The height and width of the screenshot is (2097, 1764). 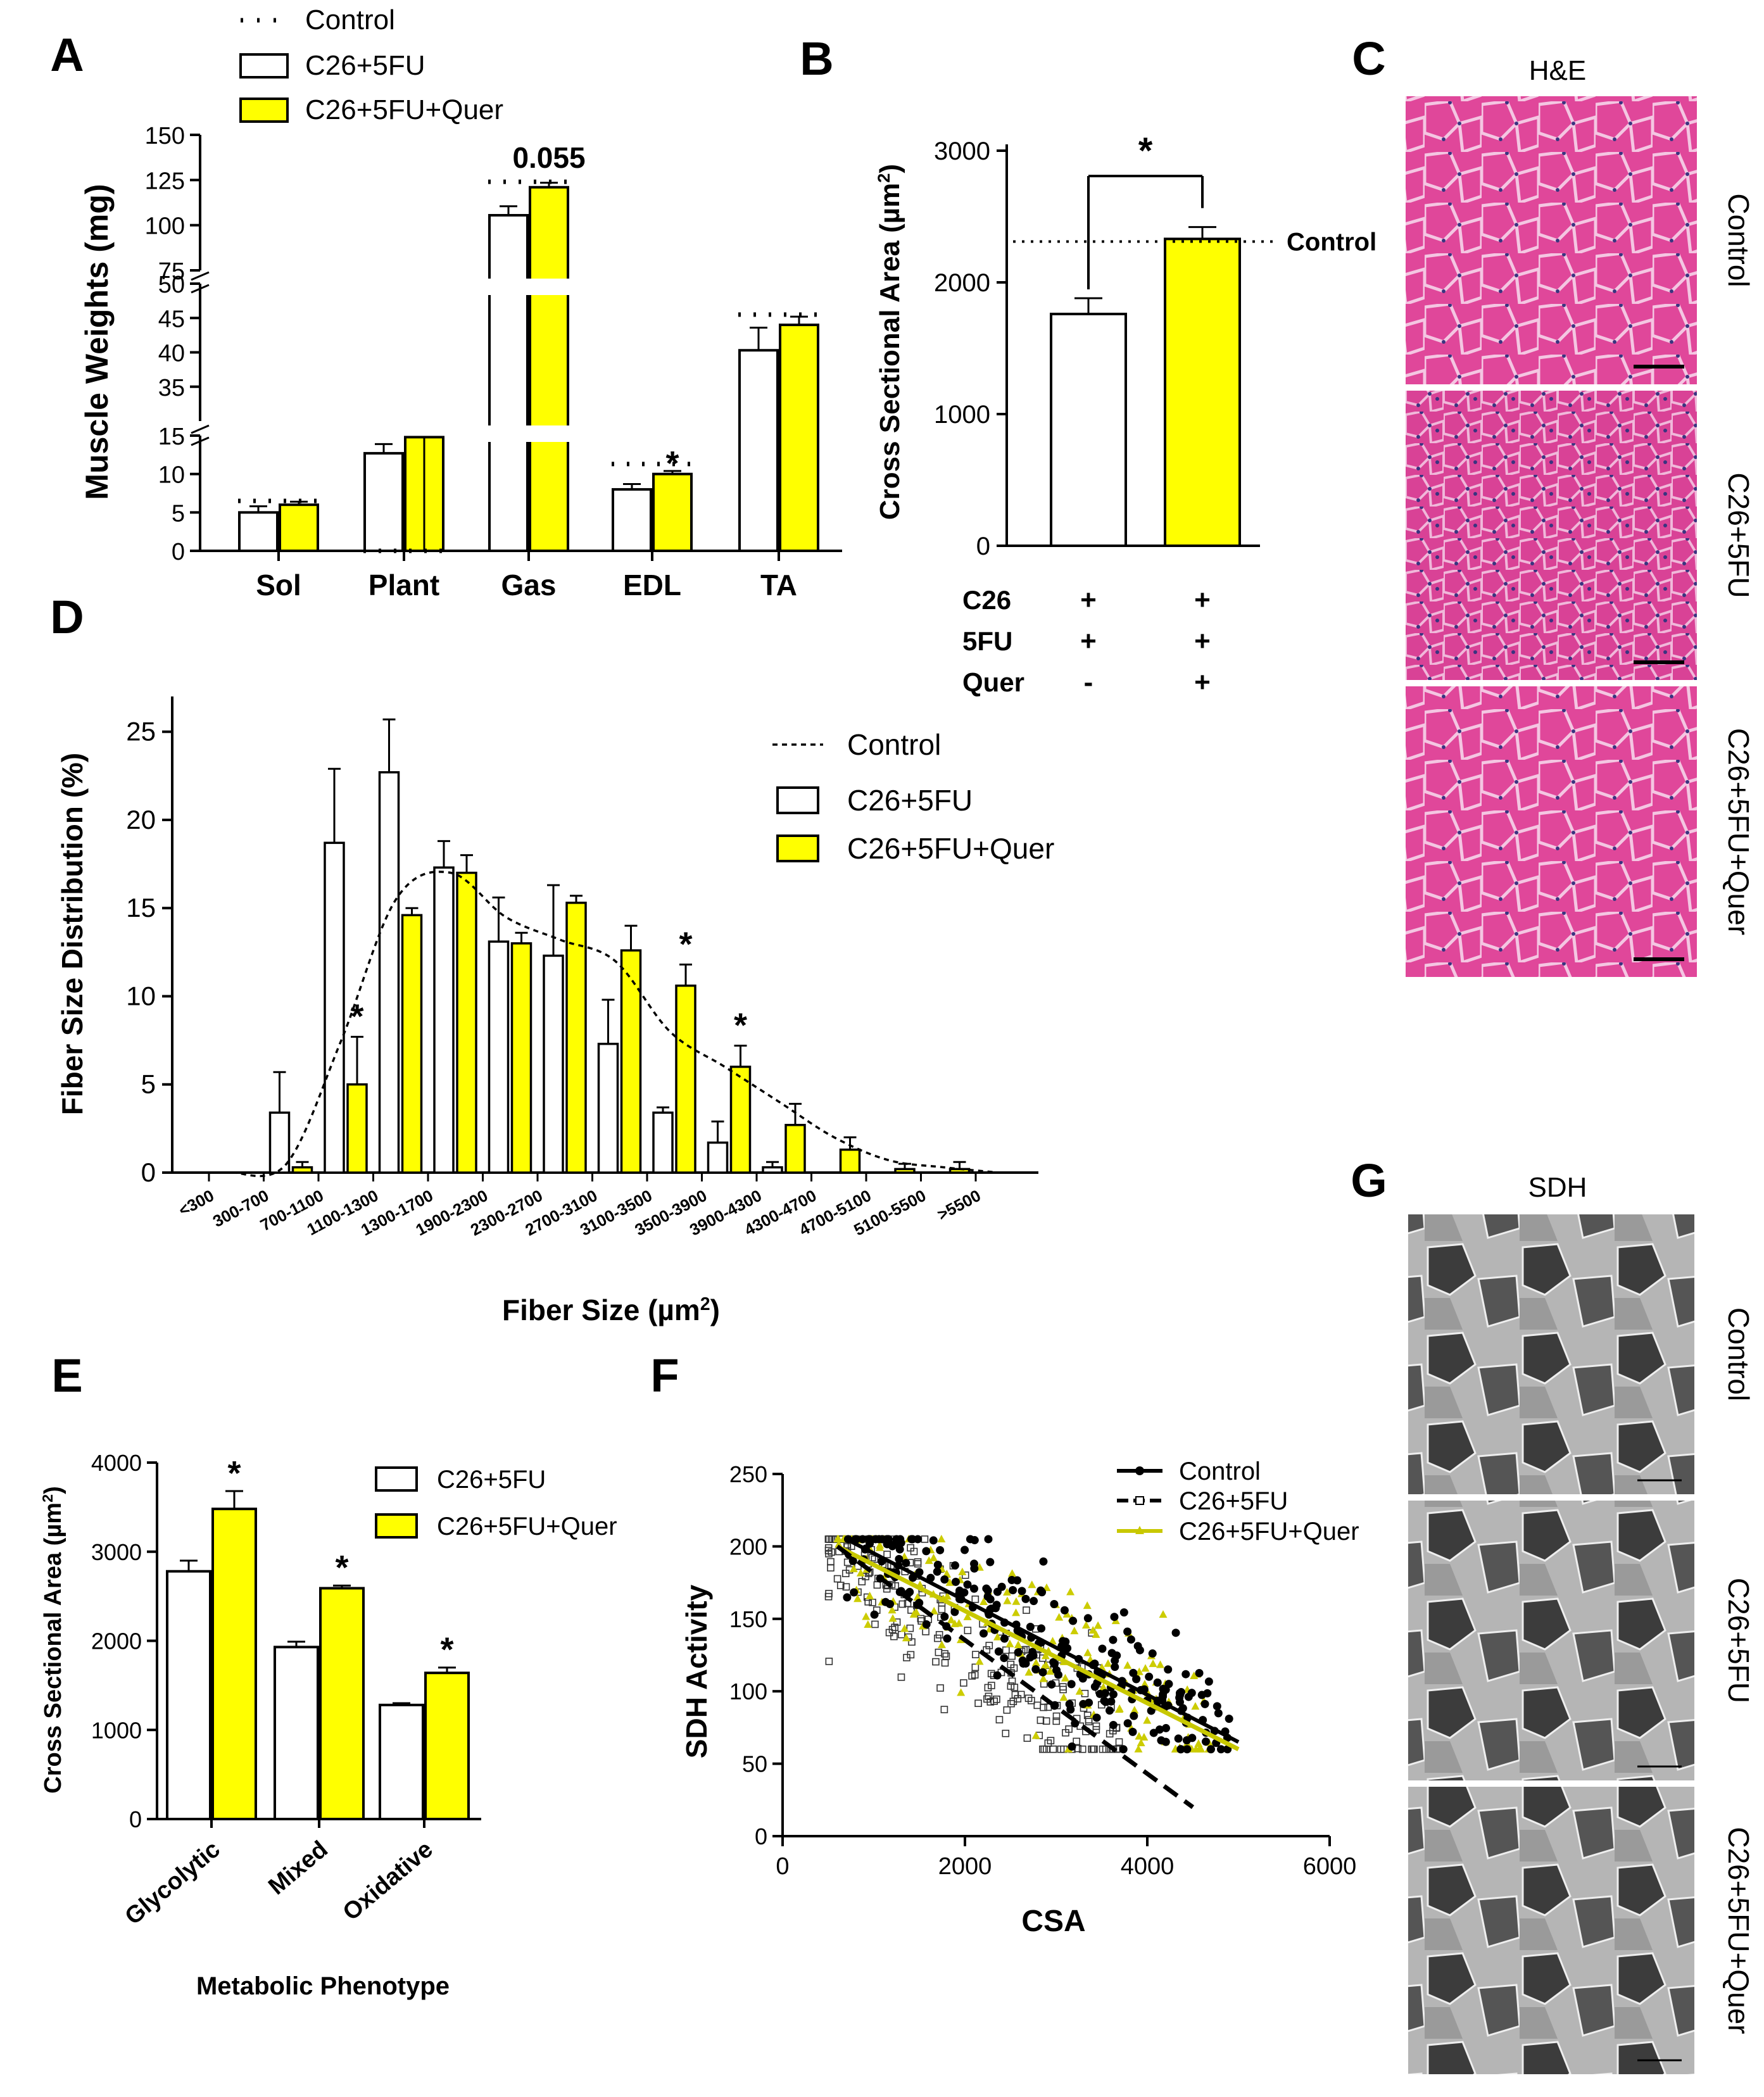 I want to click on d-y-tick-label: 15, so click(x=141, y=908).